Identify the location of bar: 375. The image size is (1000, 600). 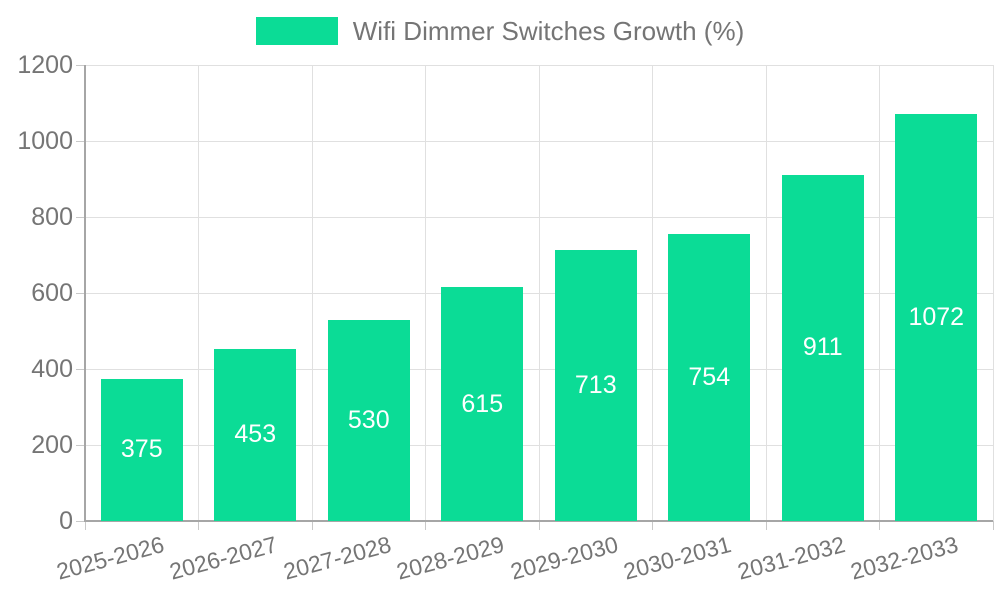
(141, 449).